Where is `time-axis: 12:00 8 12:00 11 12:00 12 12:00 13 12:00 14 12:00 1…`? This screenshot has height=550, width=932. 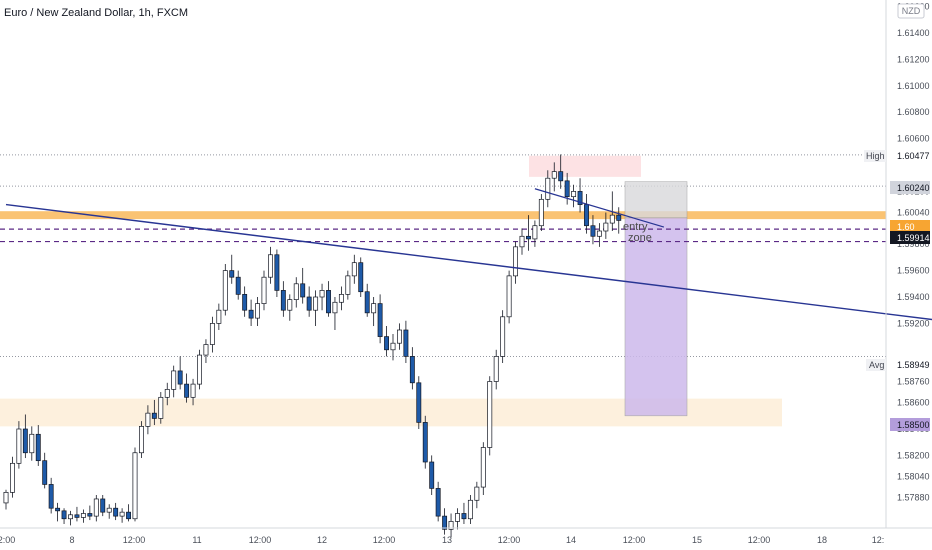
time-axis: 12:00 8 12:00 11 12:00 12 12:00 13 12:00 14 12:00 1… is located at coordinates (442, 540).